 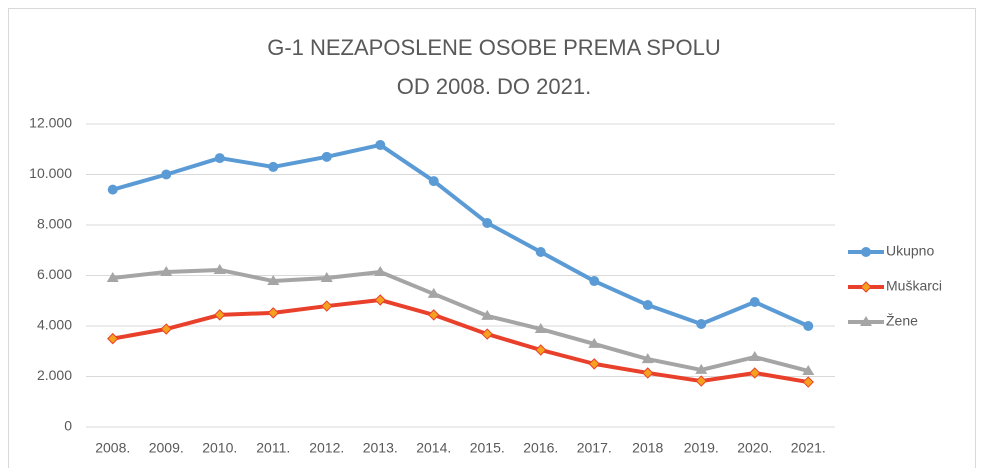 I want to click on x-tick-label: 2008., so click(x=112, y=448).